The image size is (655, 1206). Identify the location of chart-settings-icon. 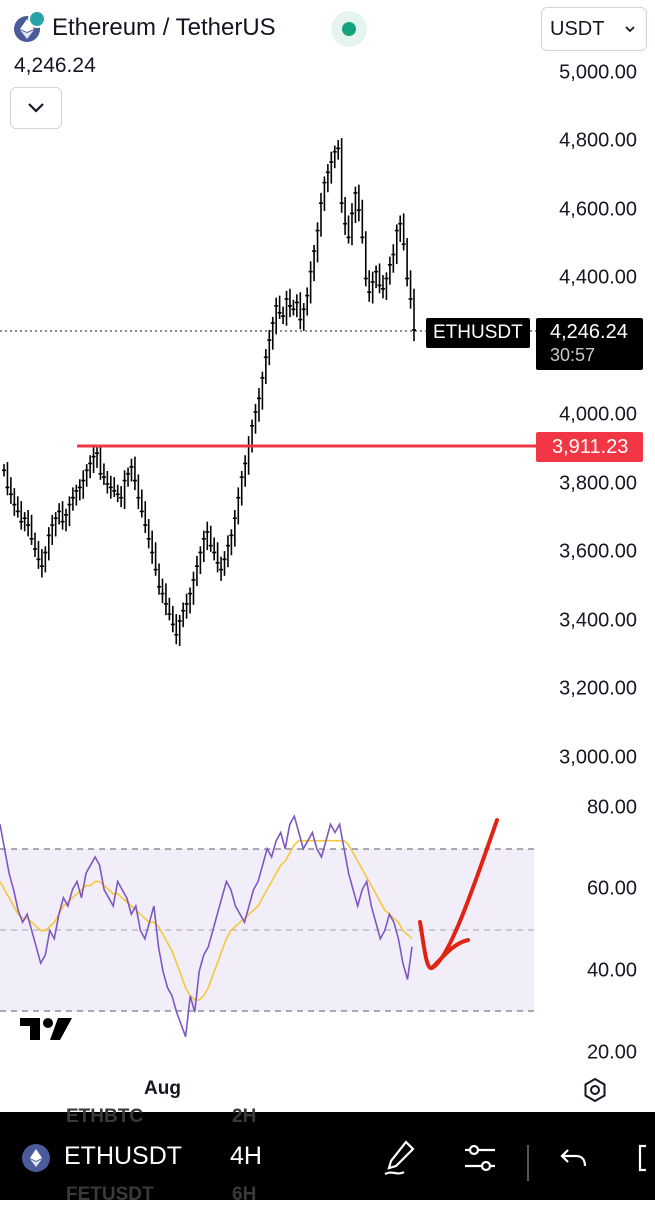
(595, 1090).